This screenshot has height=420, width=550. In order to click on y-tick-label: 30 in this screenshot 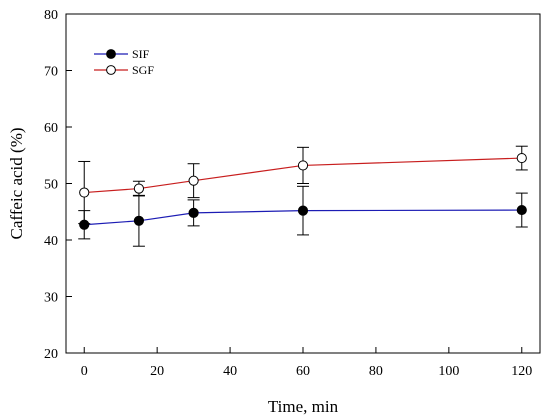, I will do `click(51, 298)`.